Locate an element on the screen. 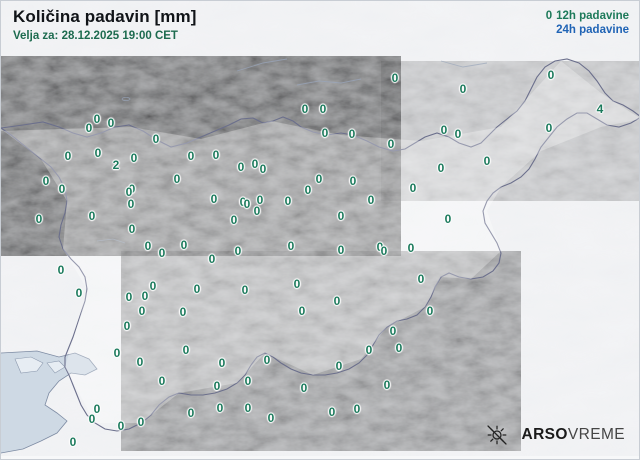 This screenshot has height=460, width=640. sea-adriatic is located at coordinates (49, 402).